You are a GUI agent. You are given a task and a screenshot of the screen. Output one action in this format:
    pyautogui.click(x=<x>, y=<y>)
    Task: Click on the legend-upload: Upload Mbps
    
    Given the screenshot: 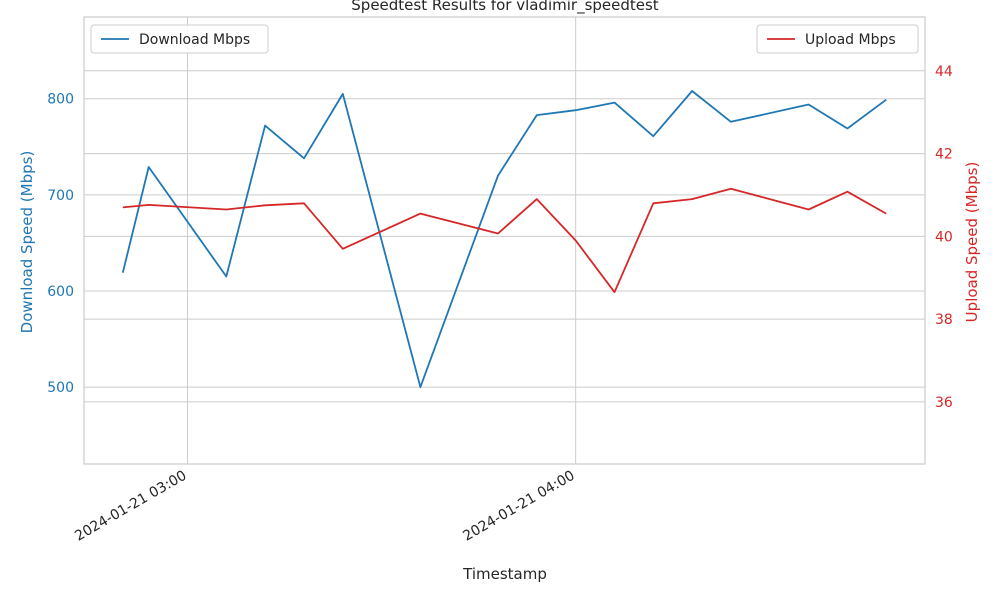 What is the action you would take?
    pyautogui.click(x=837, y=39)
    